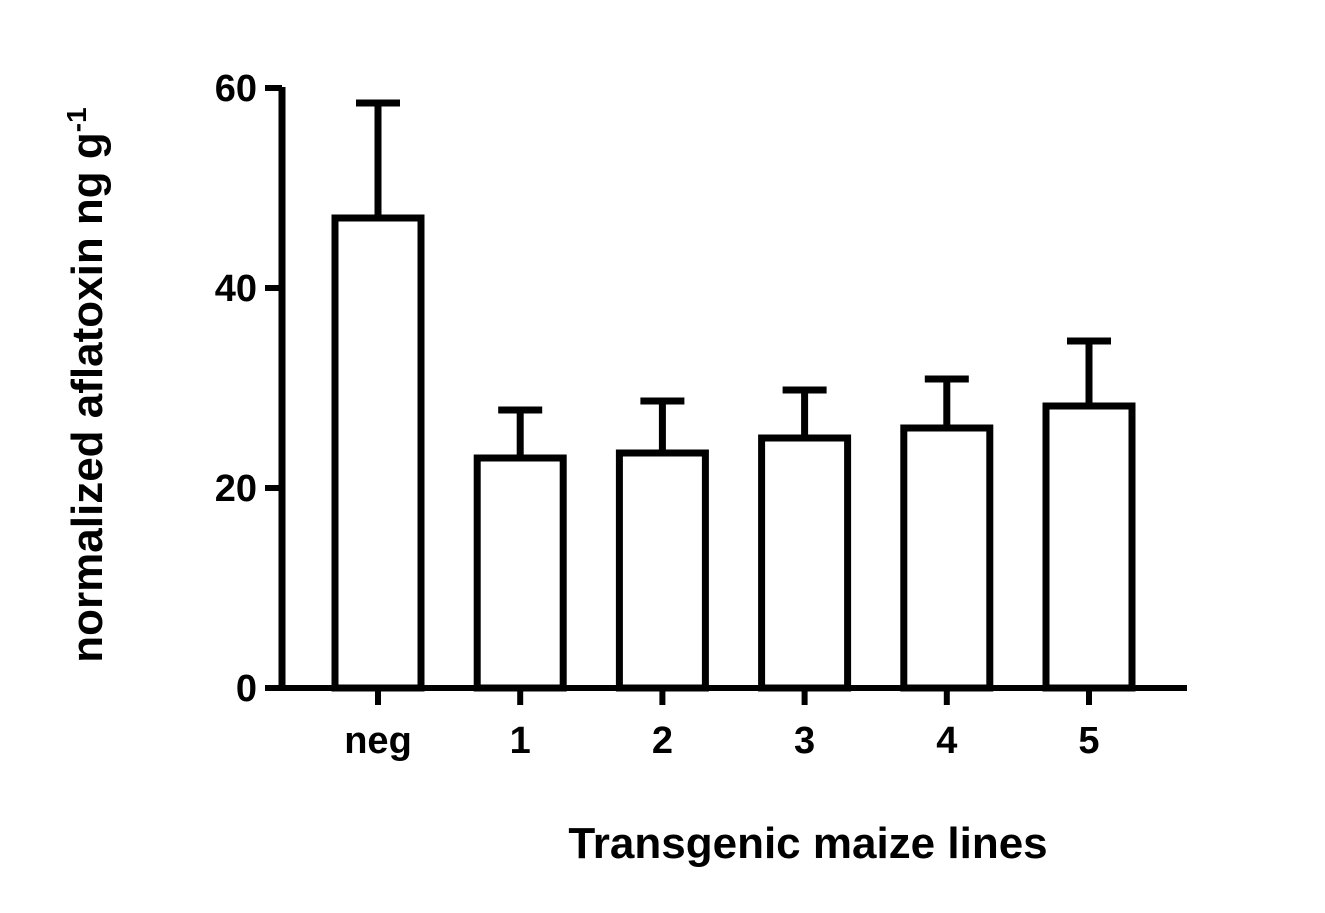 This screenshot has height=913, width=1325. Describe the element at coordinates (946, 741) in the screenshot. I see `x-tick-label: 4` at that location.